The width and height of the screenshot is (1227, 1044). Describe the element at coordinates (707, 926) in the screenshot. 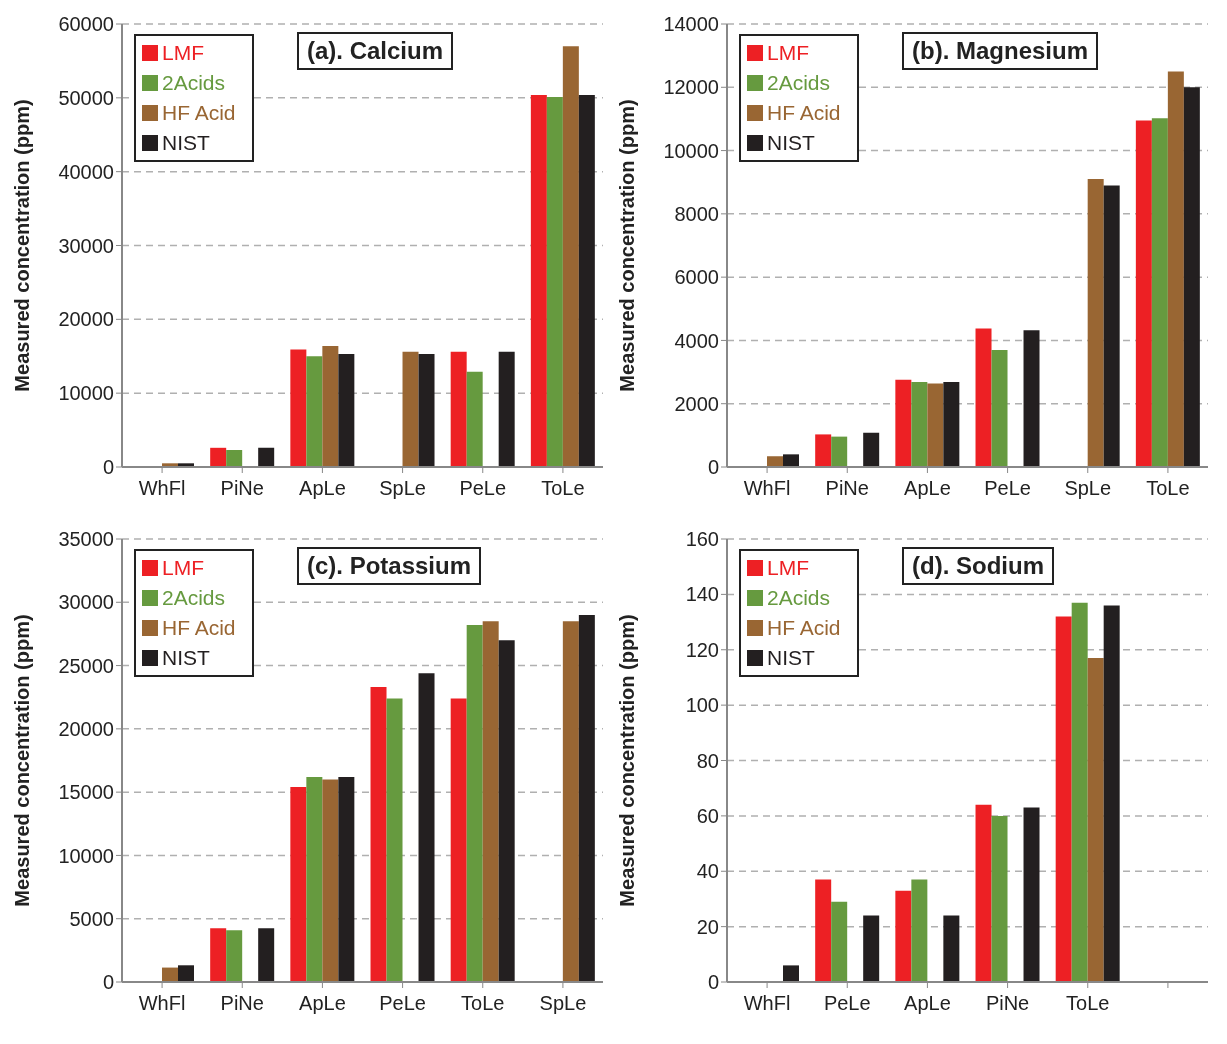

I see `y-tick-label: 20` at that location.